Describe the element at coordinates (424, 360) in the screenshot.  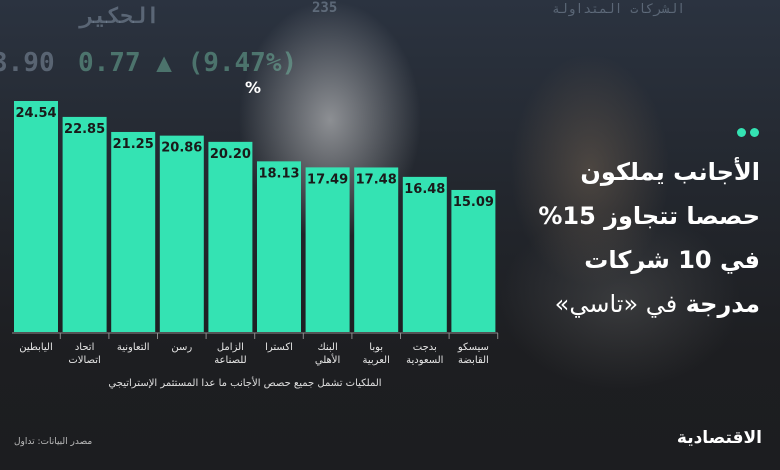
I see `category-label: السعودية` at that location.